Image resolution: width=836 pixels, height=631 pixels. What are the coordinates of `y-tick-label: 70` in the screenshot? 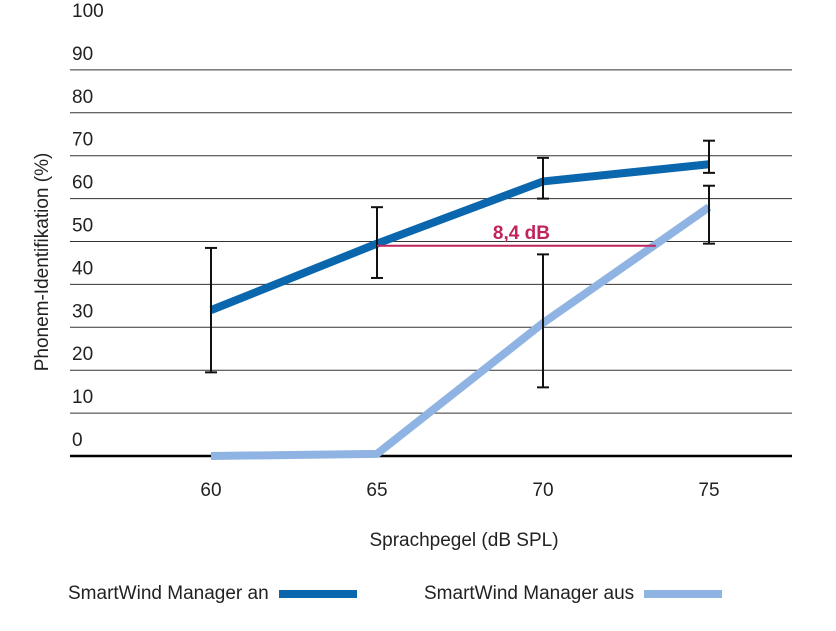 It's located at (82, 140).